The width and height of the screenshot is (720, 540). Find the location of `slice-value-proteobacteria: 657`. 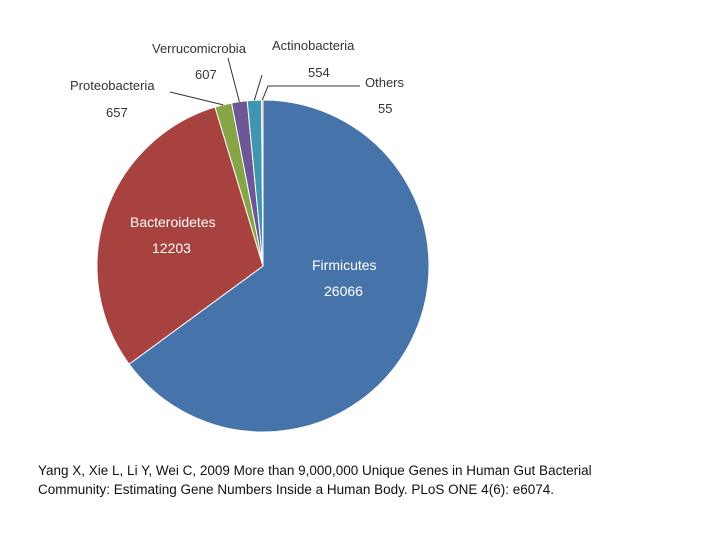

slice-value-proteobacteria: 657 is located at coordinates (117, 112).